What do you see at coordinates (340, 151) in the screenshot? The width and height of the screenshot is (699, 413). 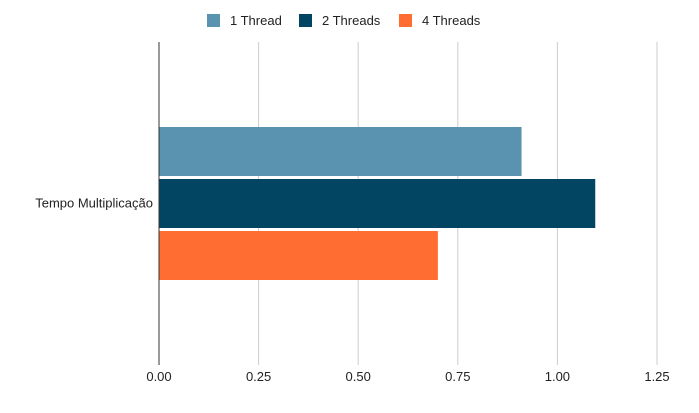 I see `bar-1-thread` at bounding box center [340, 151].